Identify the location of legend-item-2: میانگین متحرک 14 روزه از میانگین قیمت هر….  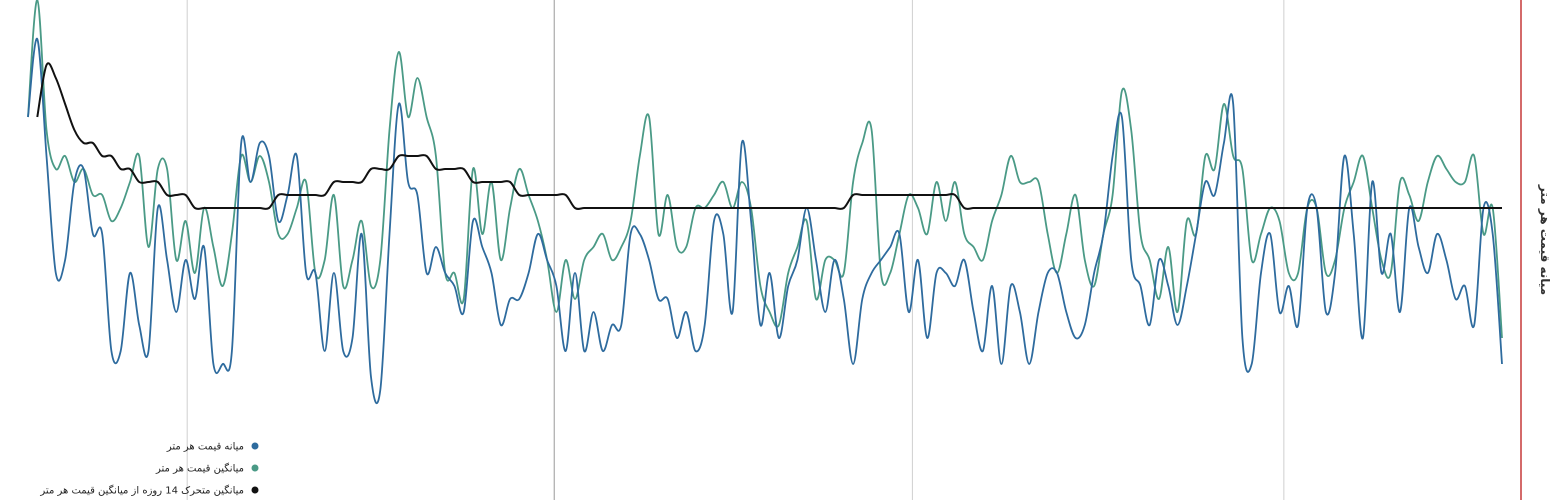
(149, 491).